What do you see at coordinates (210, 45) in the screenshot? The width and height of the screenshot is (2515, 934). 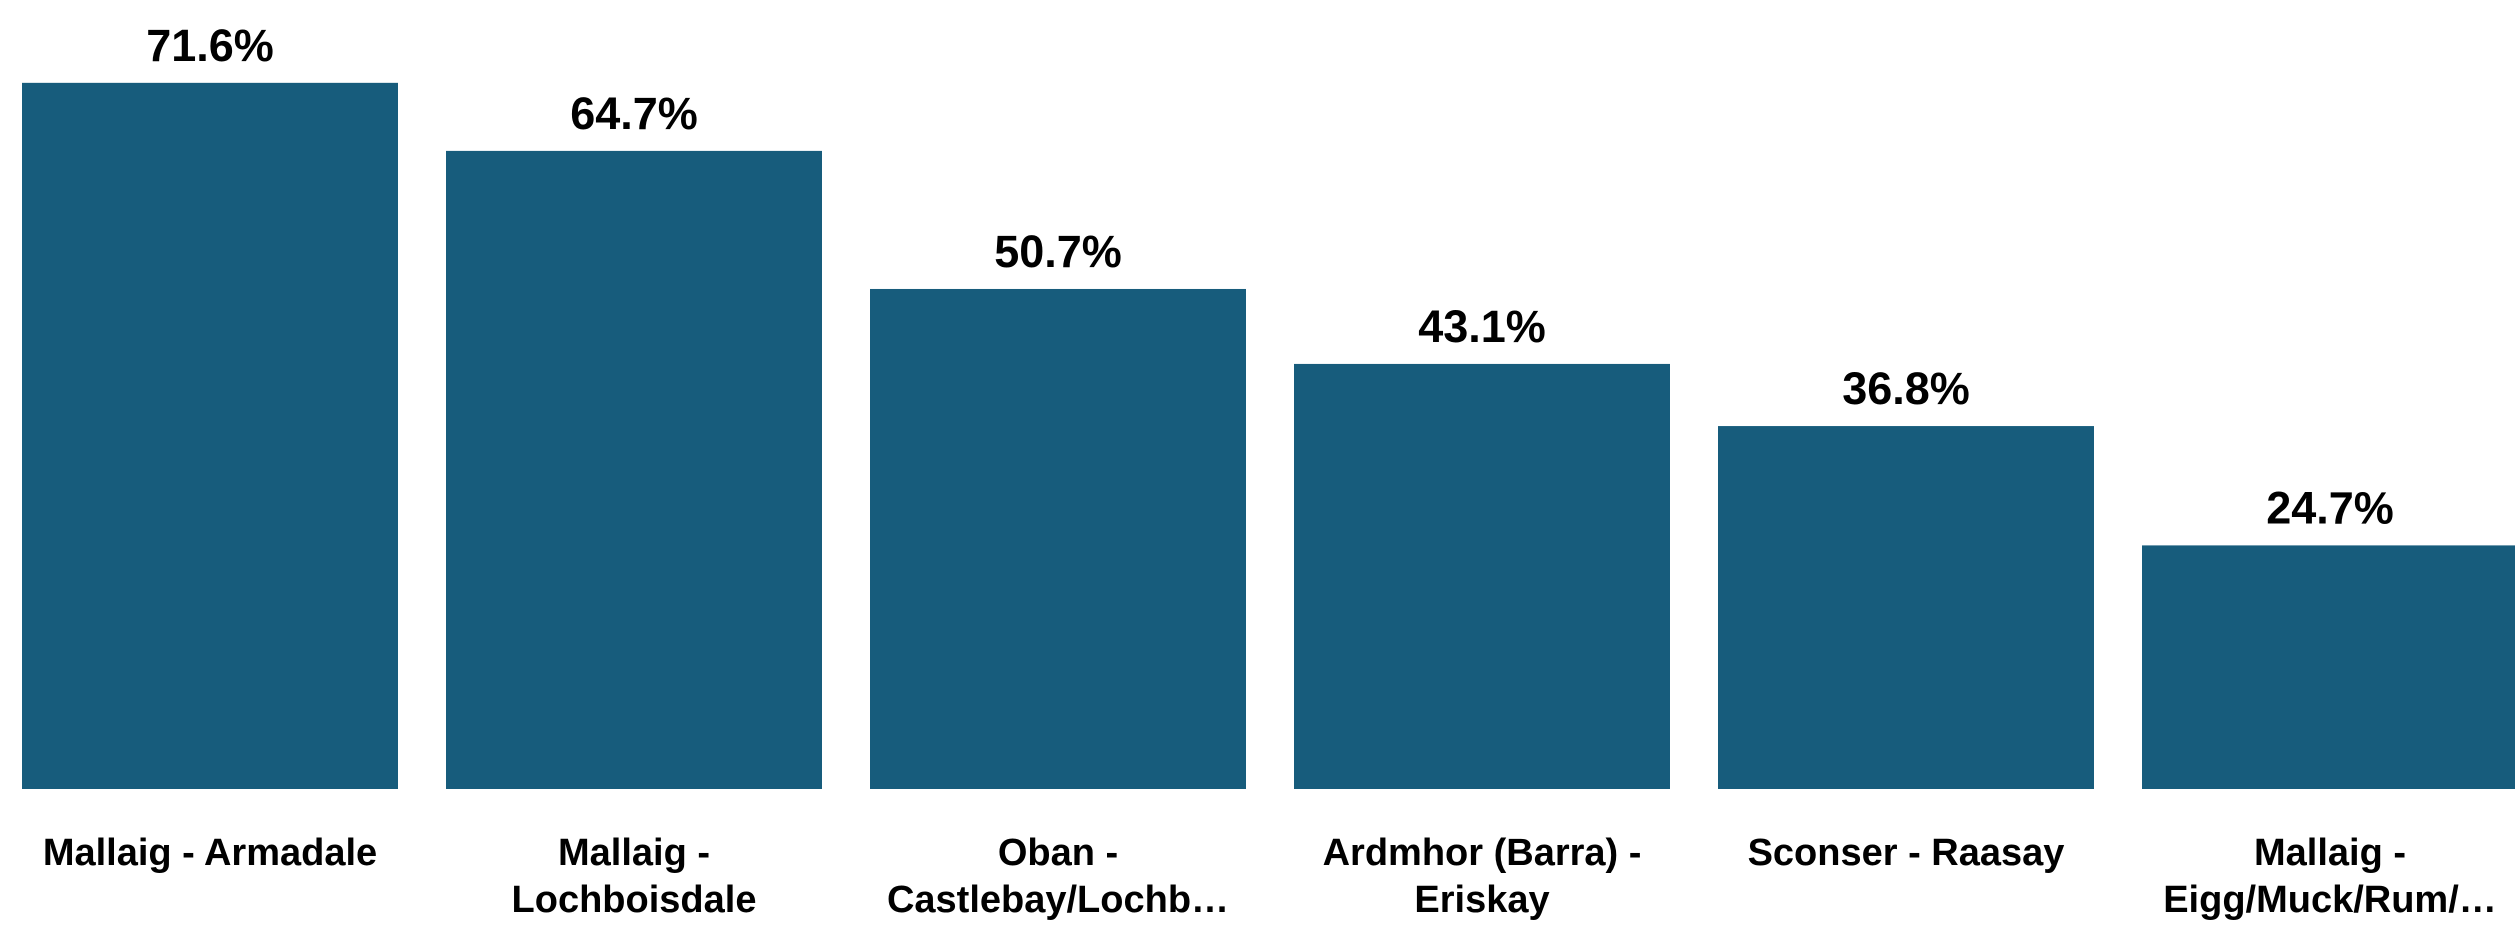 I see `value-label: 71.6%` at bounding box center [210, 45].